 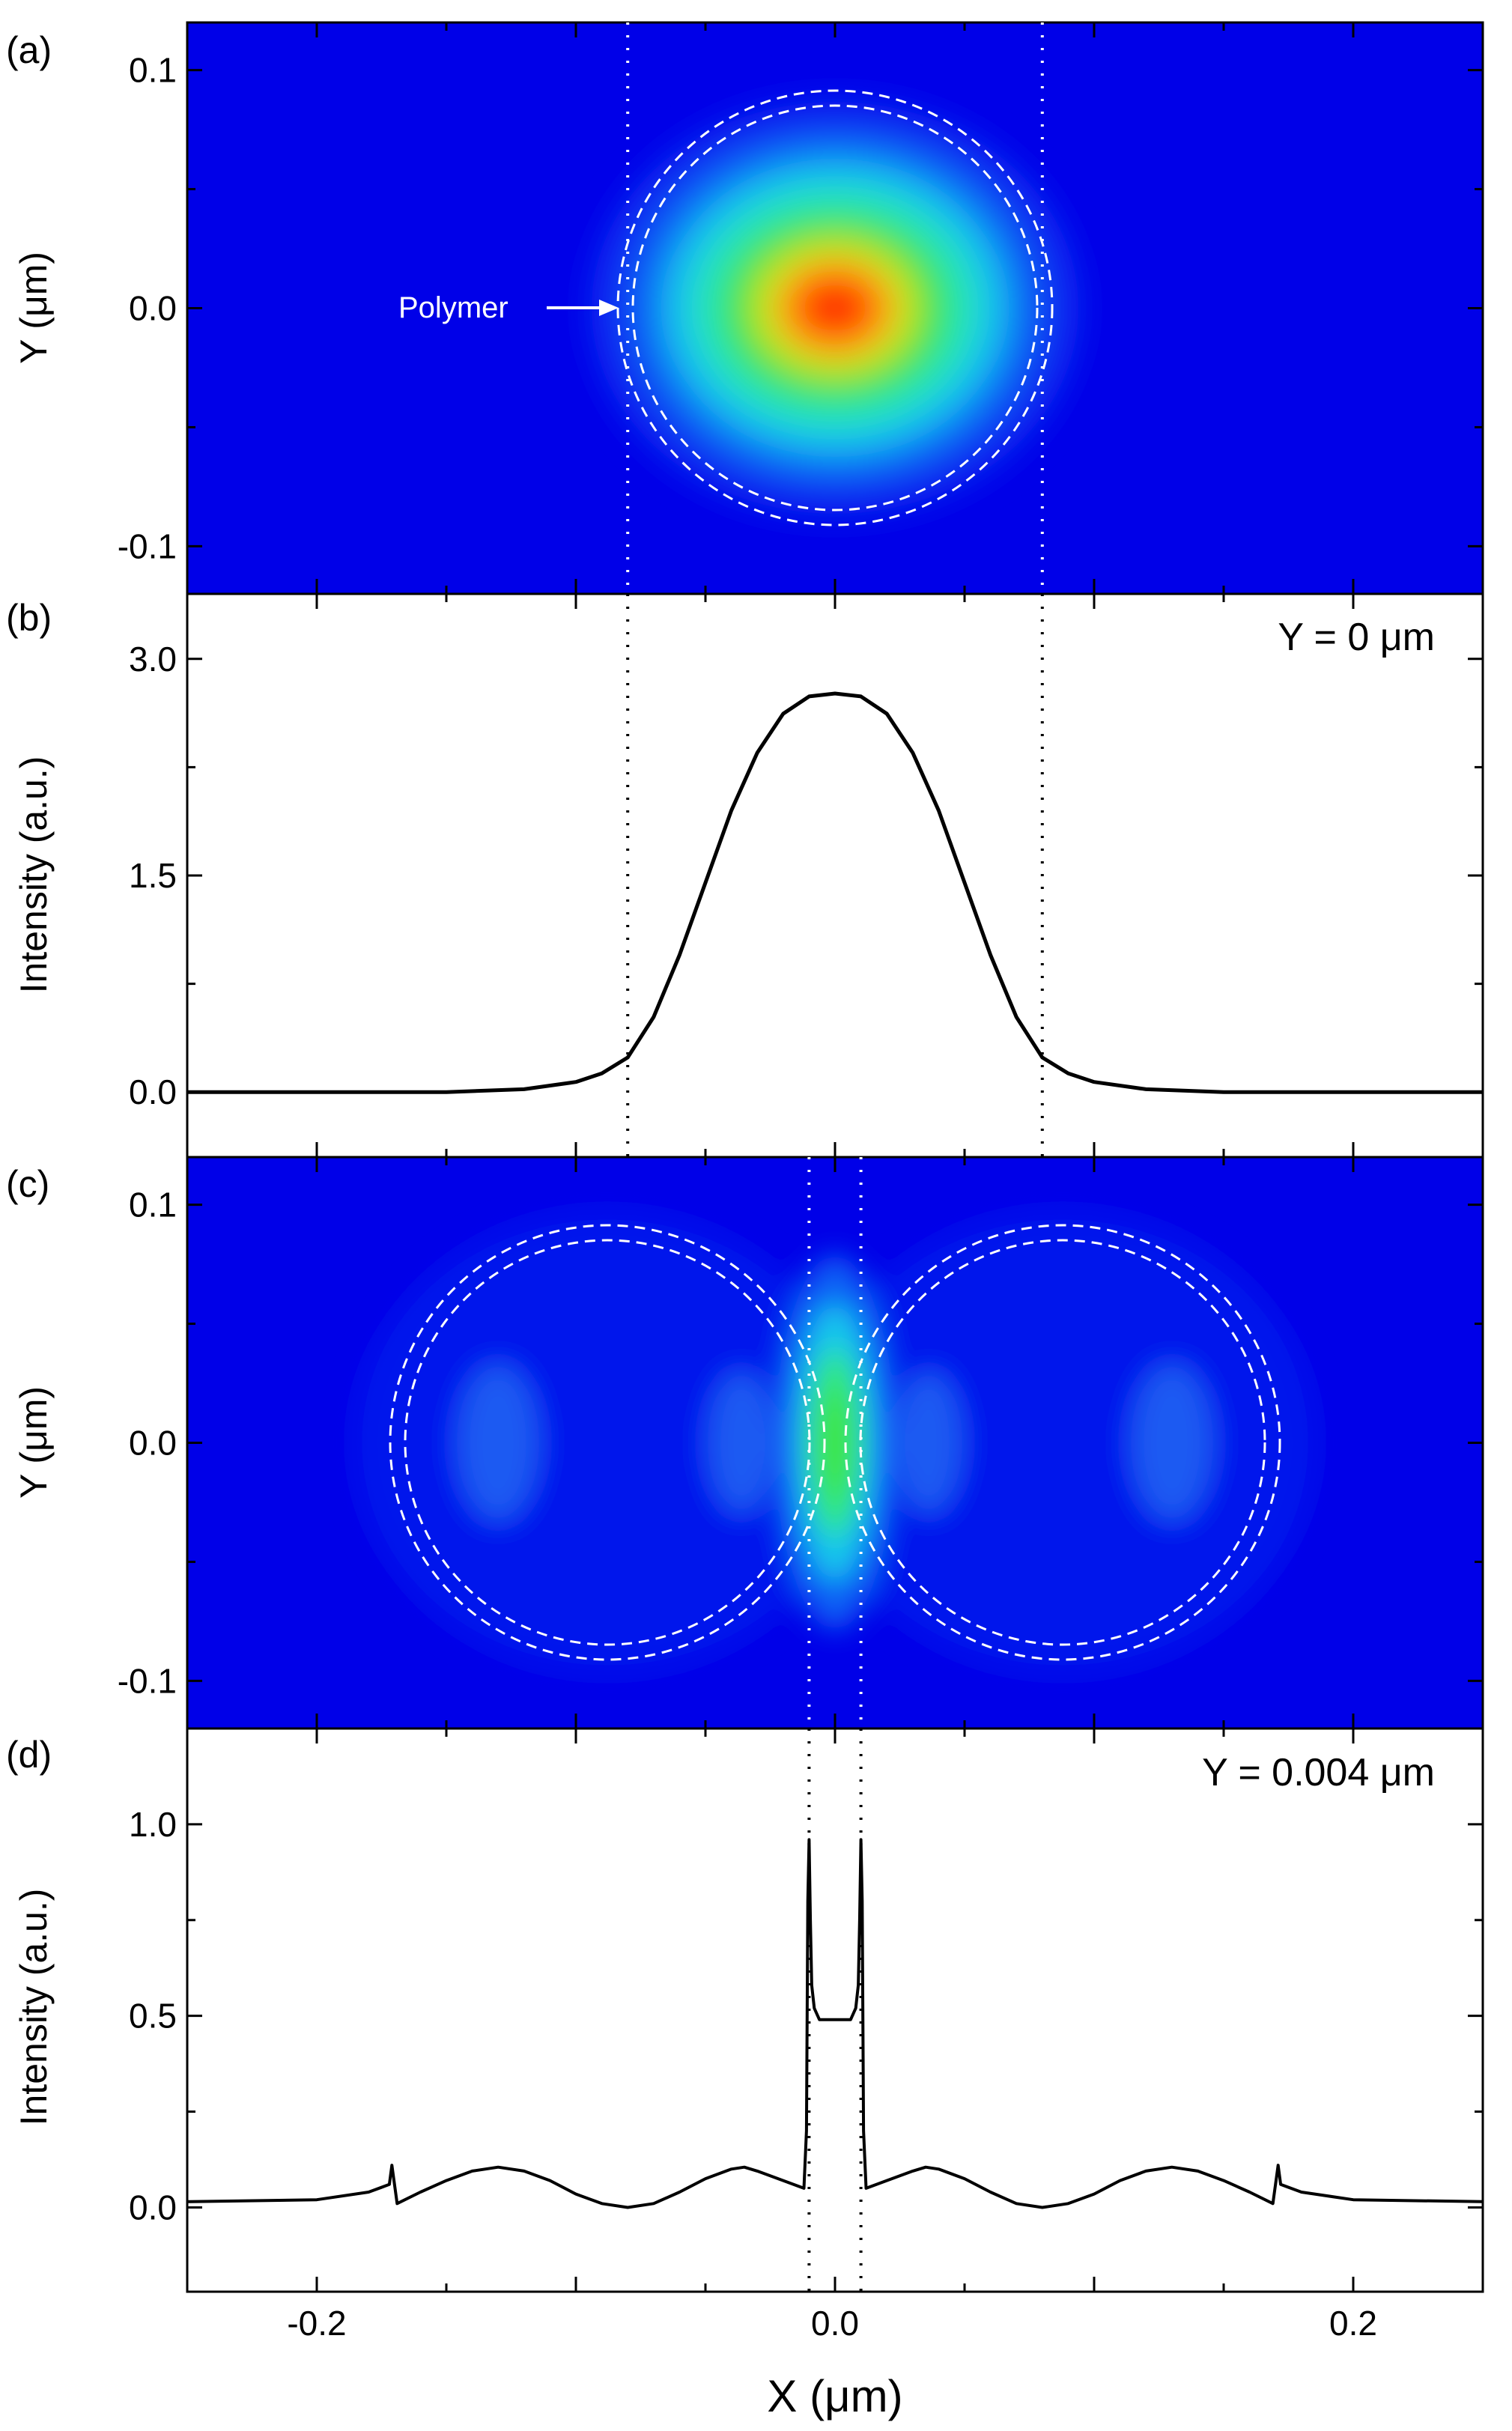 I want to click on panel-b-annotation: Y = 0 μm, so click(x=1356, y=637).